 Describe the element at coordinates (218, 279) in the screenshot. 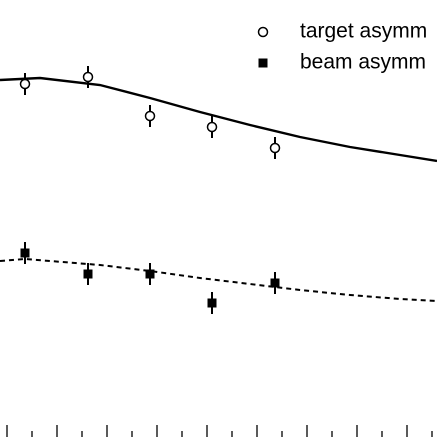

I see `fit-curve` at that location.